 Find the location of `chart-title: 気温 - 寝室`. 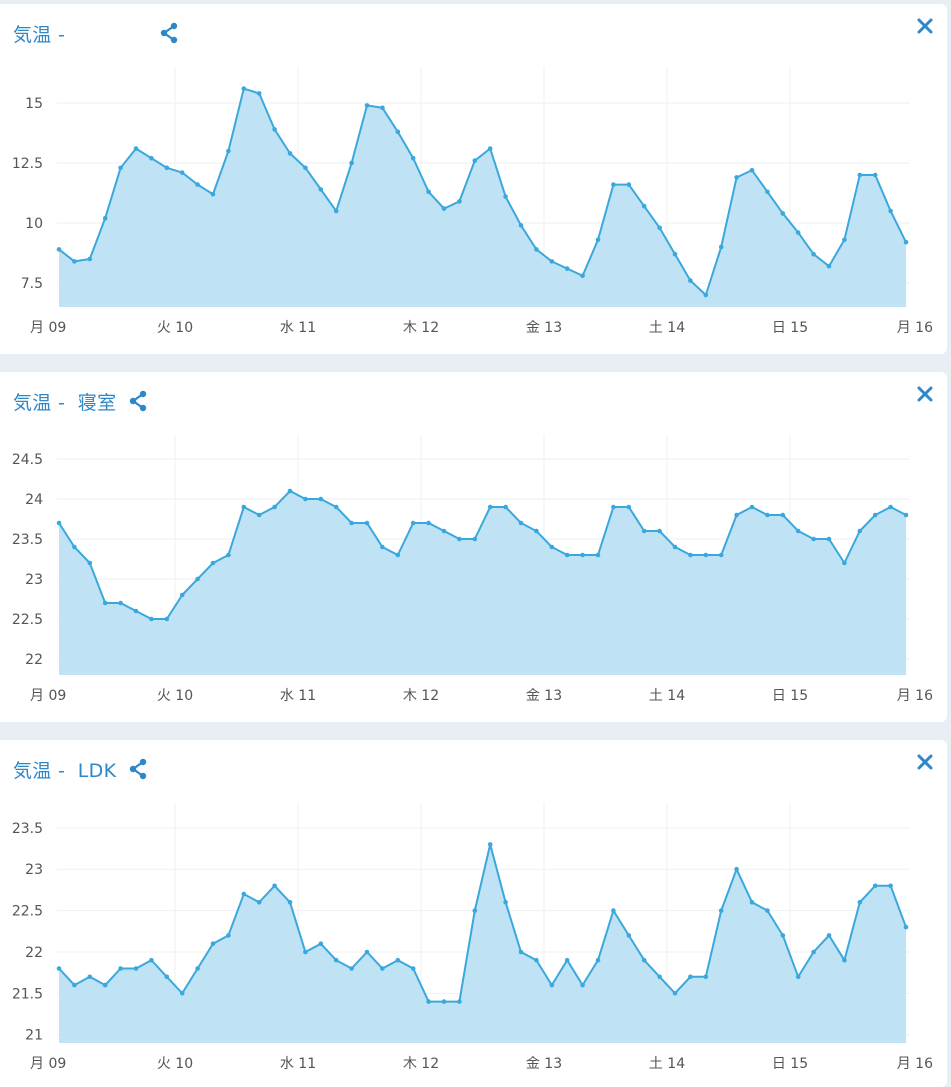

chart-title: 気温 - 寝室 is located at coordinates (65, 402).